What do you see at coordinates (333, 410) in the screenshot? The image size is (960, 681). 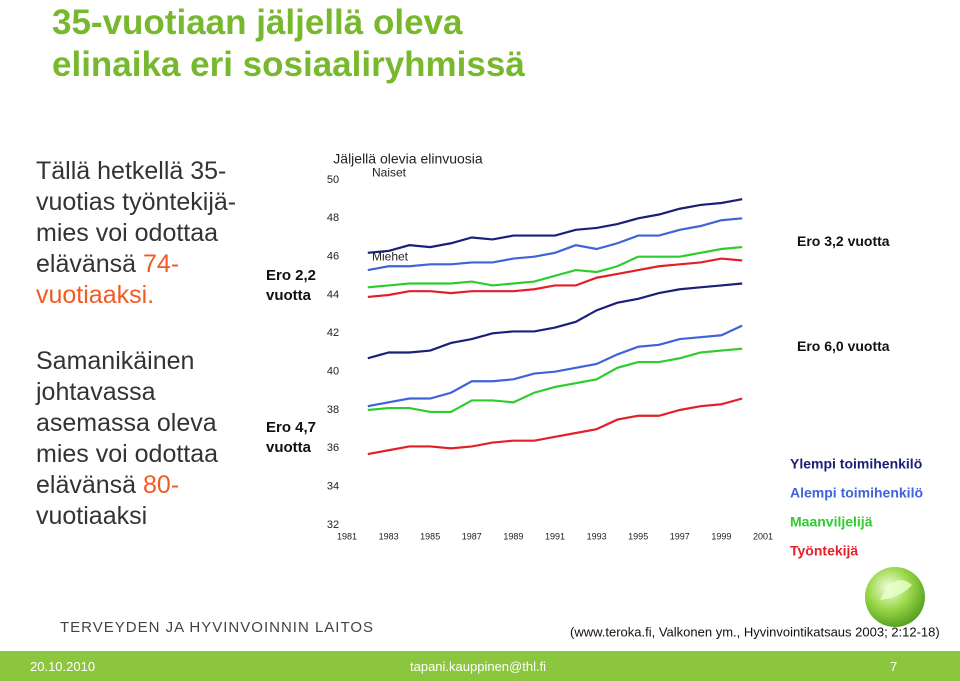 I see `y-tick-label: 38` at bounding box center [333, 410].